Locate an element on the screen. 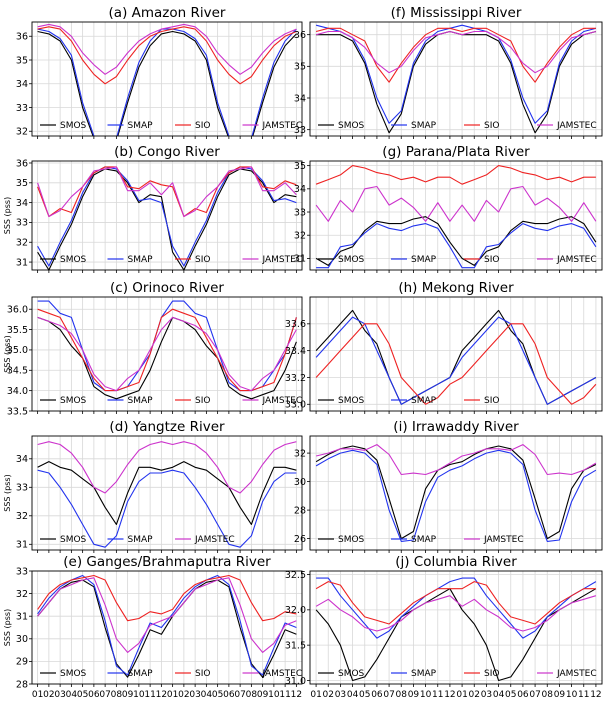 The width and height of the screenshot is (611, 704). y-tick-label: 30 is located at coordinates (300, 482).